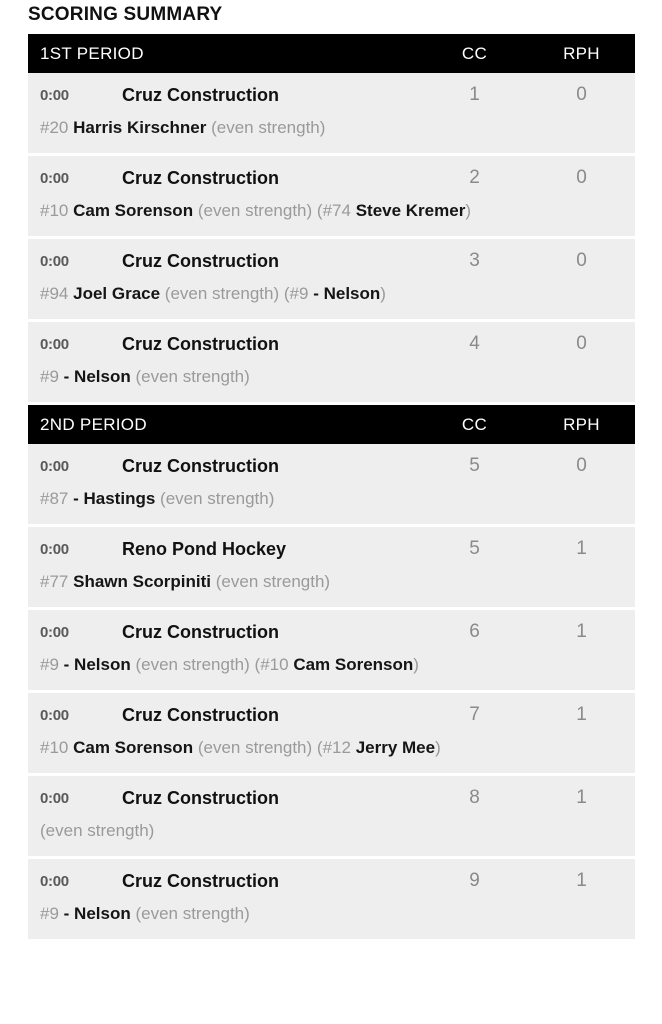 The image size is (662, 1024). What do you see at coordinates (474, 880) in the screenshot?
I see `goal-home-score: 9` at bounding box center [474, 880].